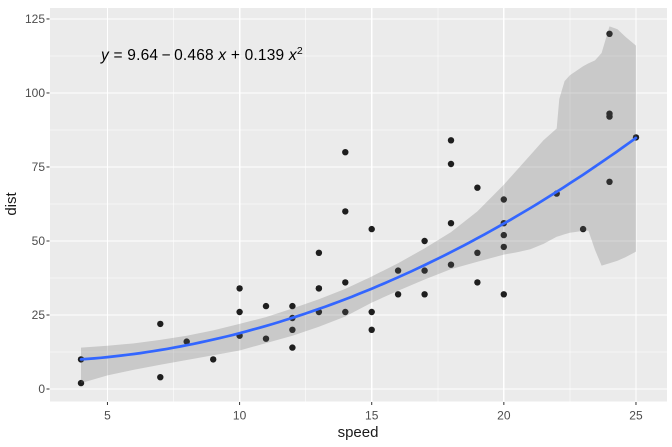 Image resolution: width=672 pixels, height=447 pixels. What do you see at coordinates (358, 432) in the screenshot?
I see `x-axis-title: speed` at bounding box center [358, 432].